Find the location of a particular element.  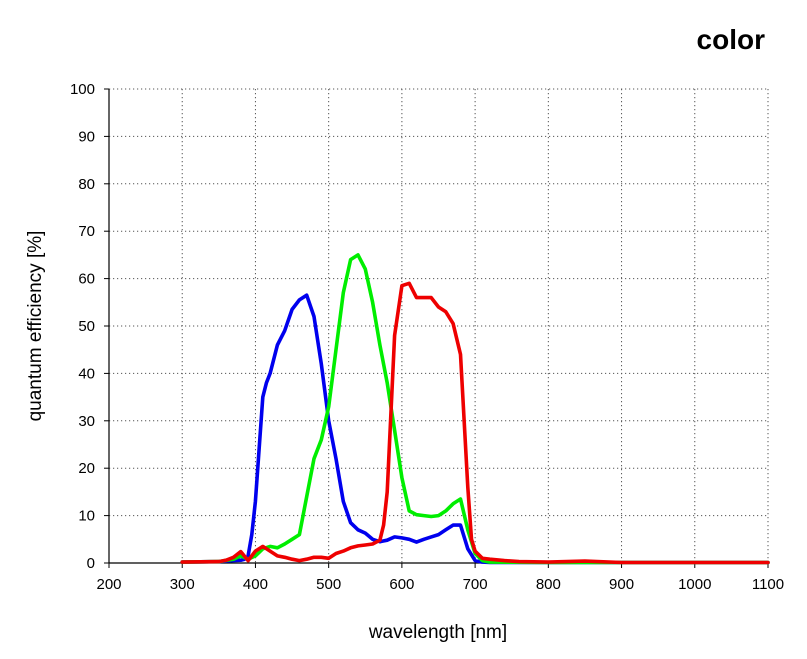

chart-title: color is located at coordinates (730, 39).